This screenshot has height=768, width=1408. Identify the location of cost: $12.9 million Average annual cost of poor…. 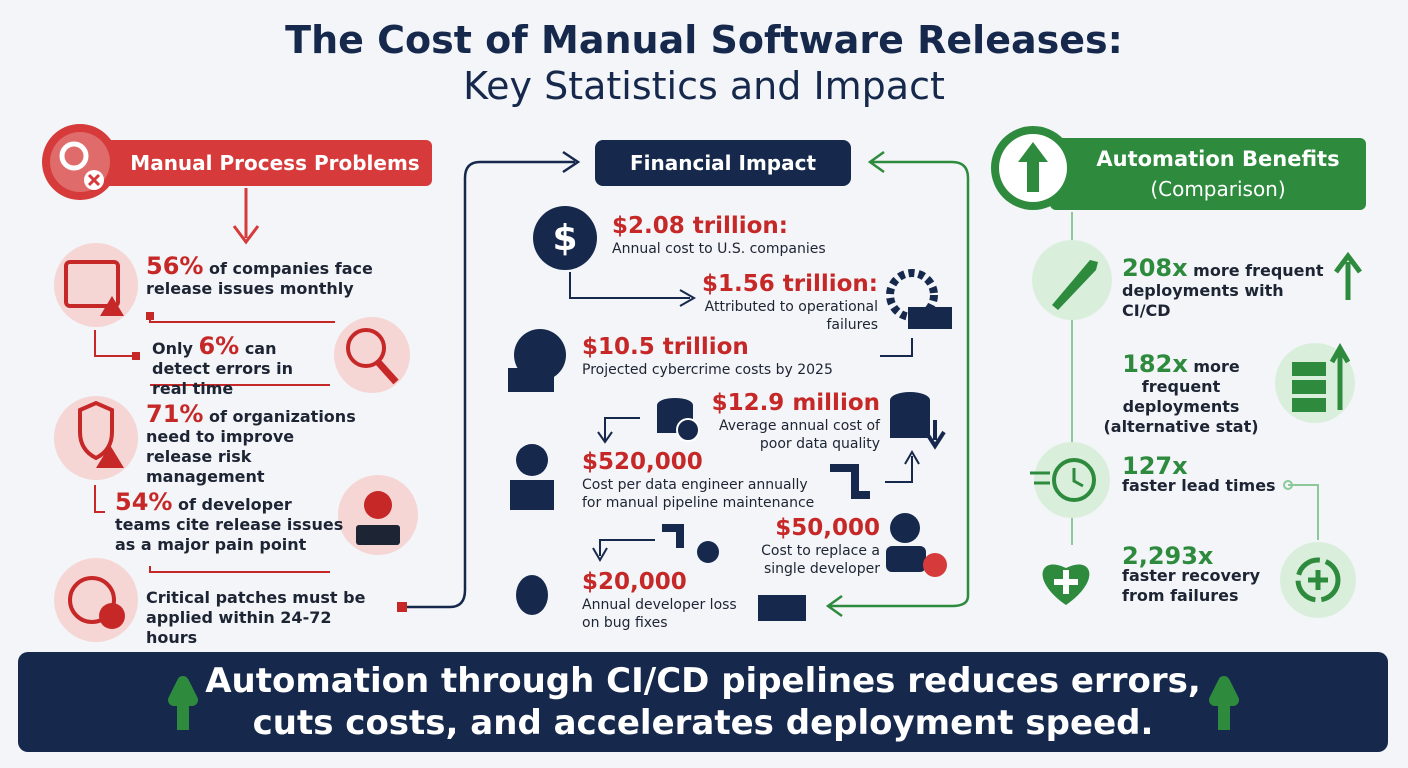
(790, 421).